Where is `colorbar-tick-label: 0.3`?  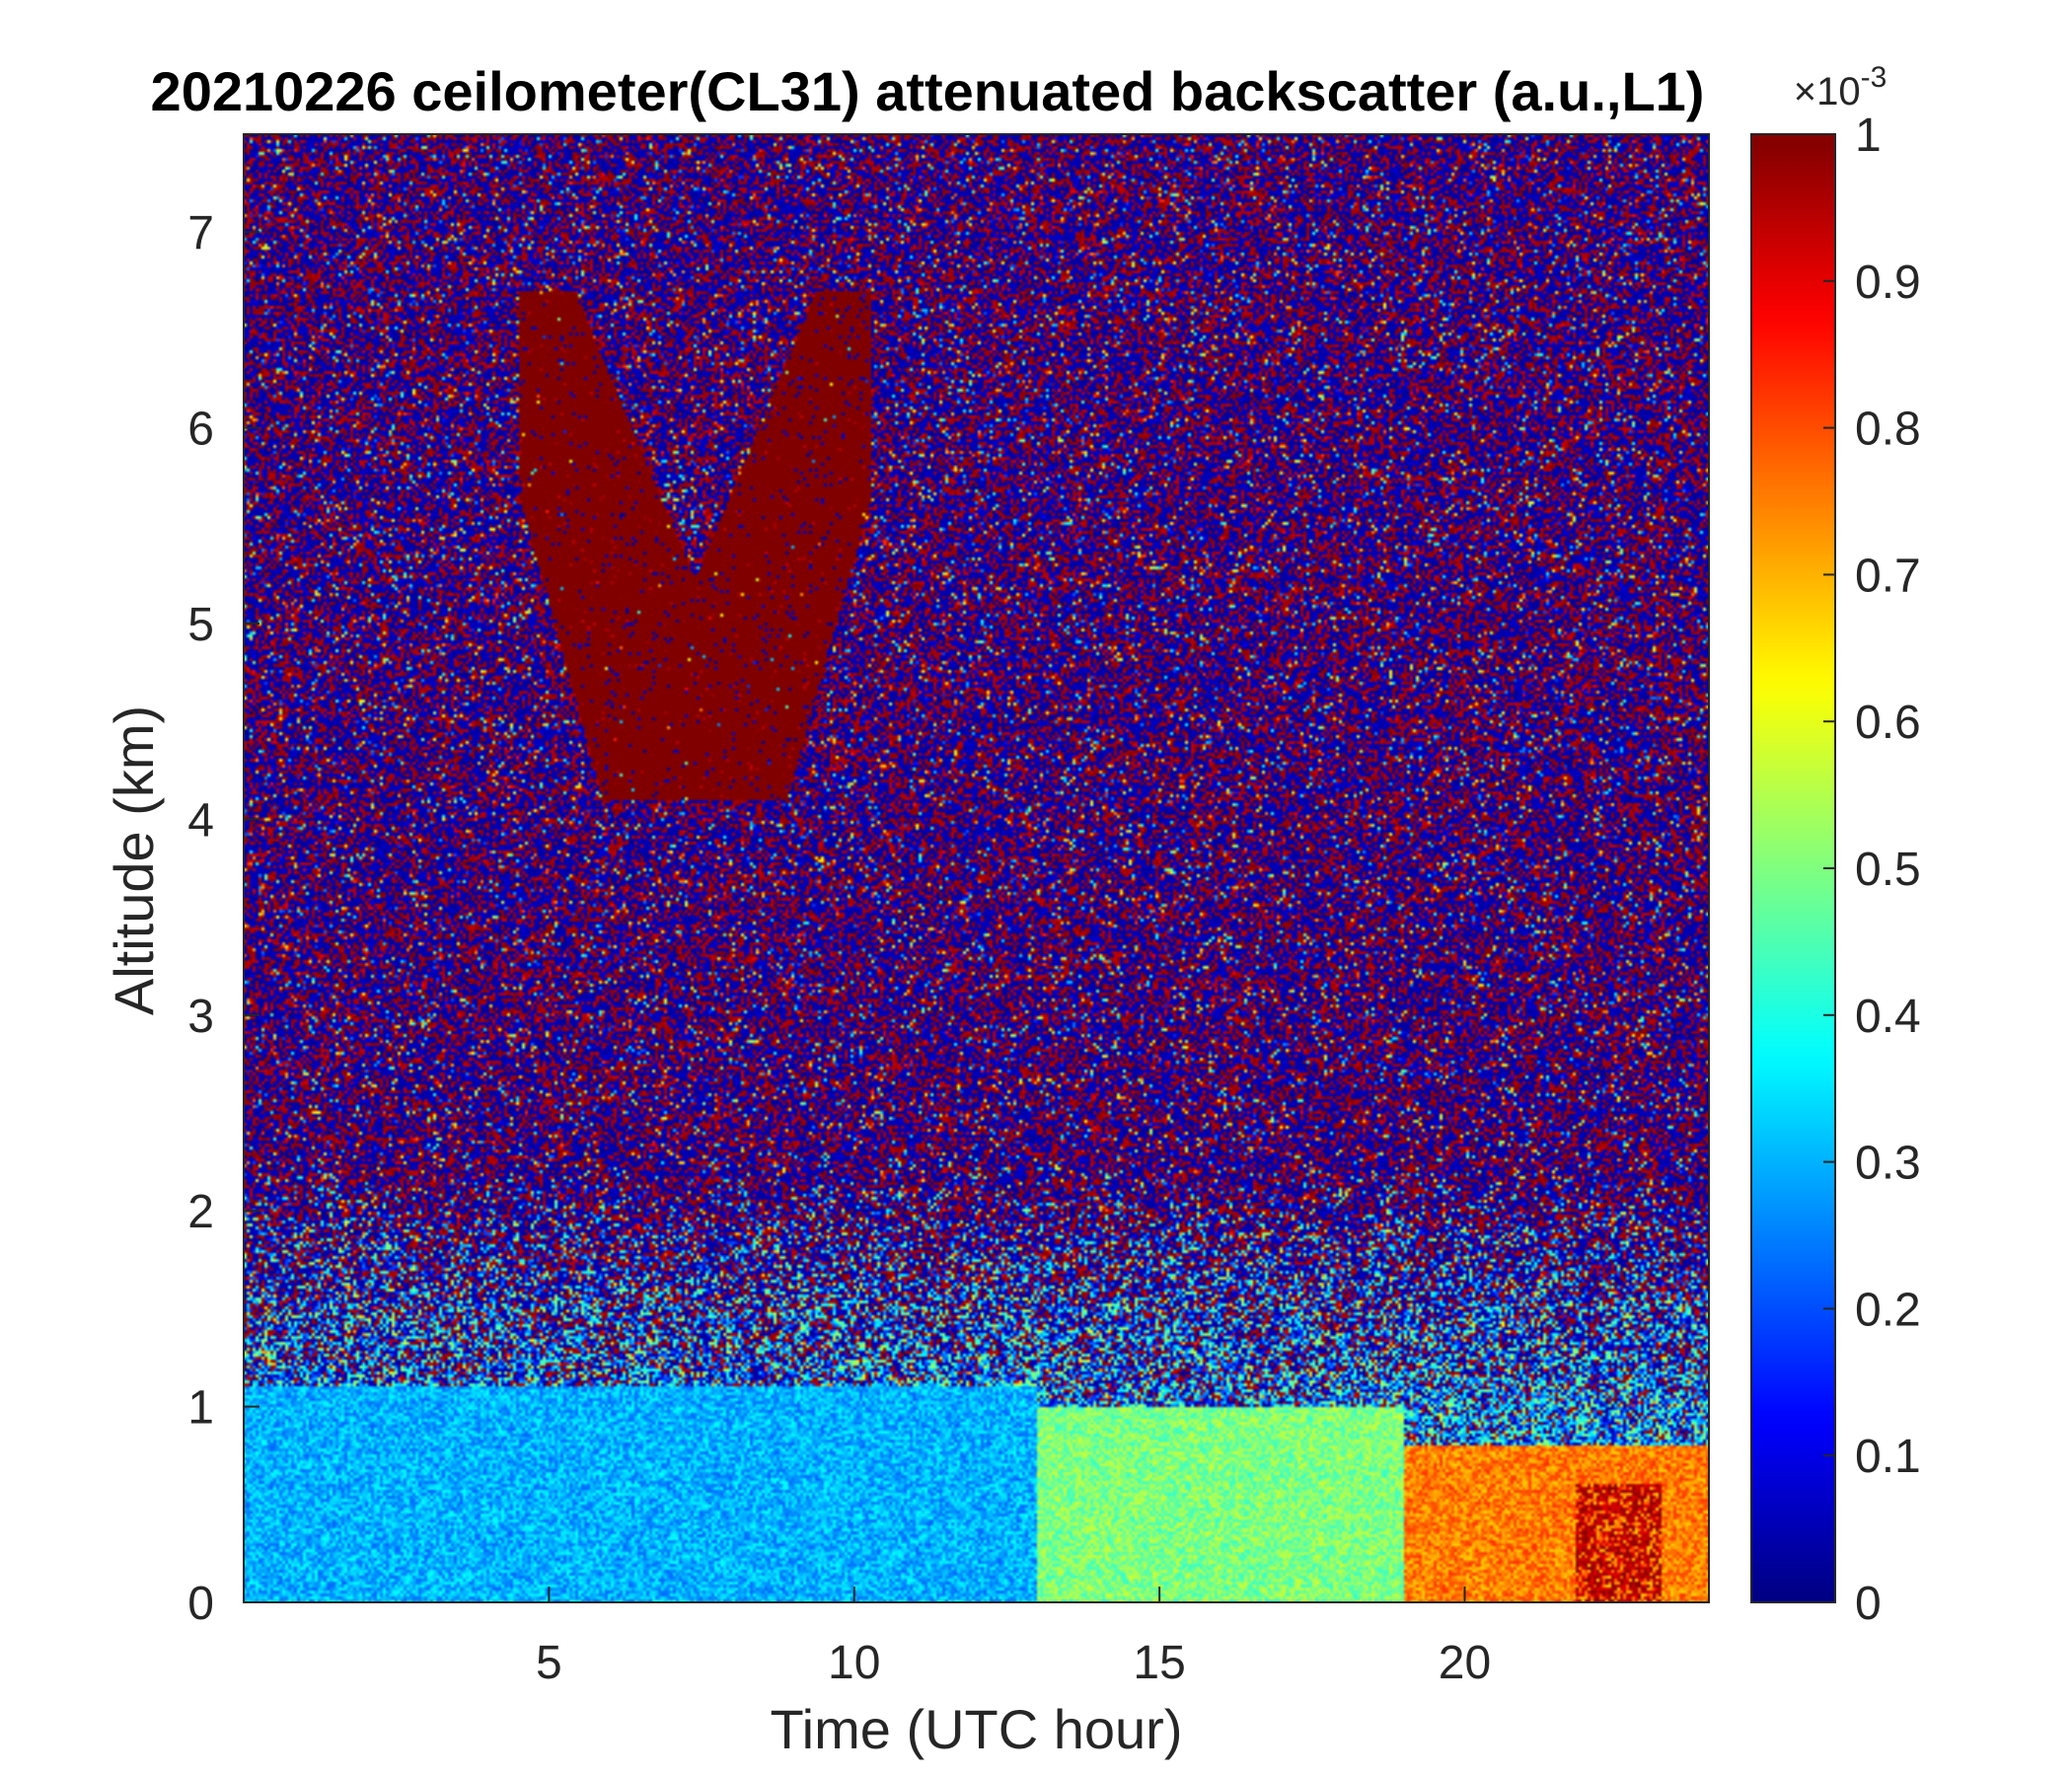
colorbar-tick-label: 0.3 is located at coordinates (1888, 1164).